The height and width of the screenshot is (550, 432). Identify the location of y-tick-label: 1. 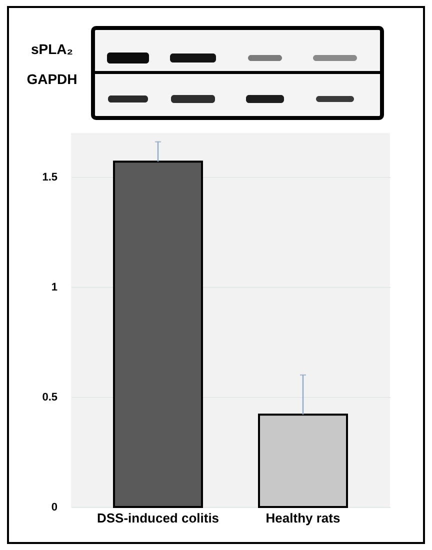
(54, 288).